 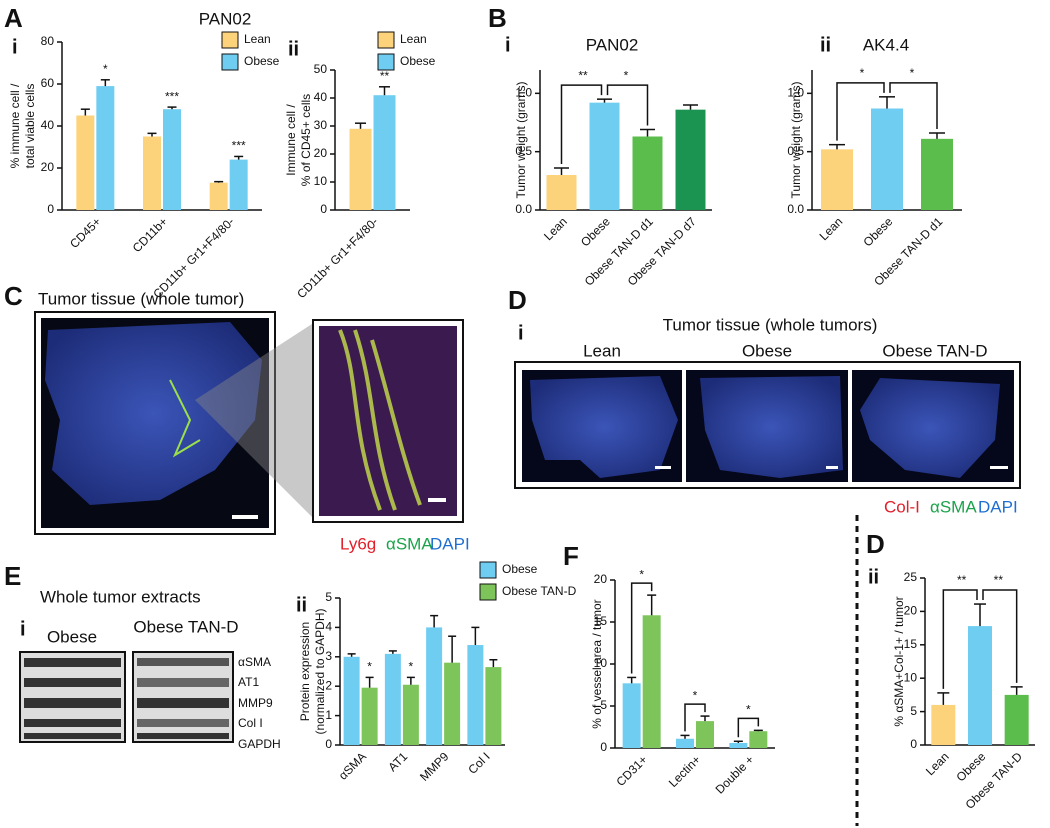 I want to click on band-label: Col I, so click(x=250, y=723).